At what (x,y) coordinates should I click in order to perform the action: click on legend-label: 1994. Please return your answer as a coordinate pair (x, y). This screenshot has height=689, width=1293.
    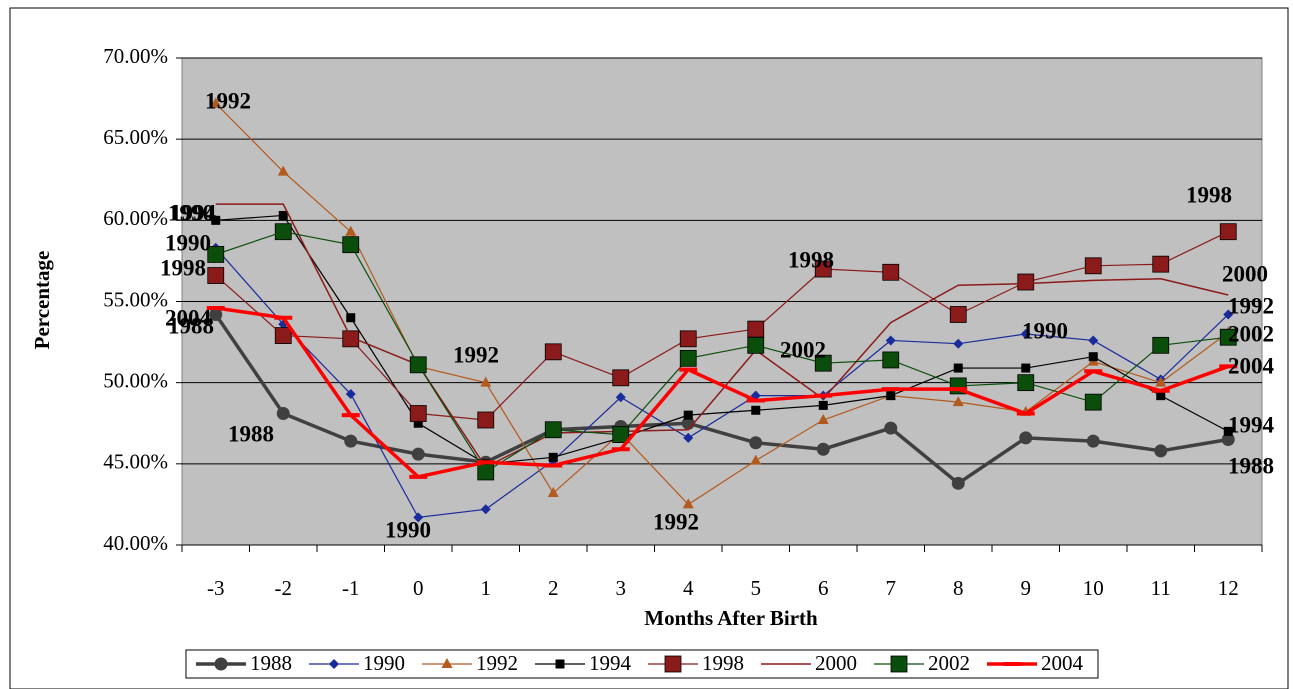
    Looking at the image, I should click on (610, 663).